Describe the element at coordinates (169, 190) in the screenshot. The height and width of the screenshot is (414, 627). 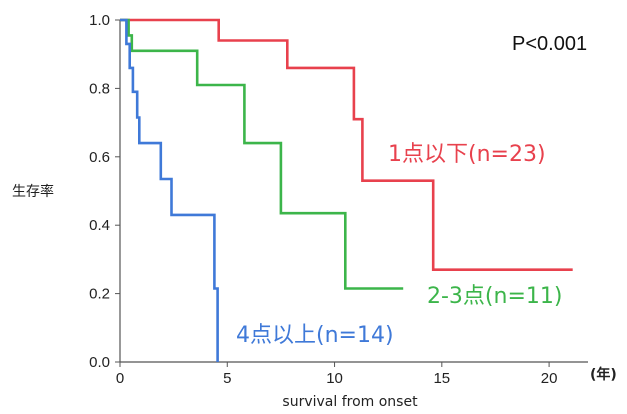
I see `survival-curve-high` at that location.